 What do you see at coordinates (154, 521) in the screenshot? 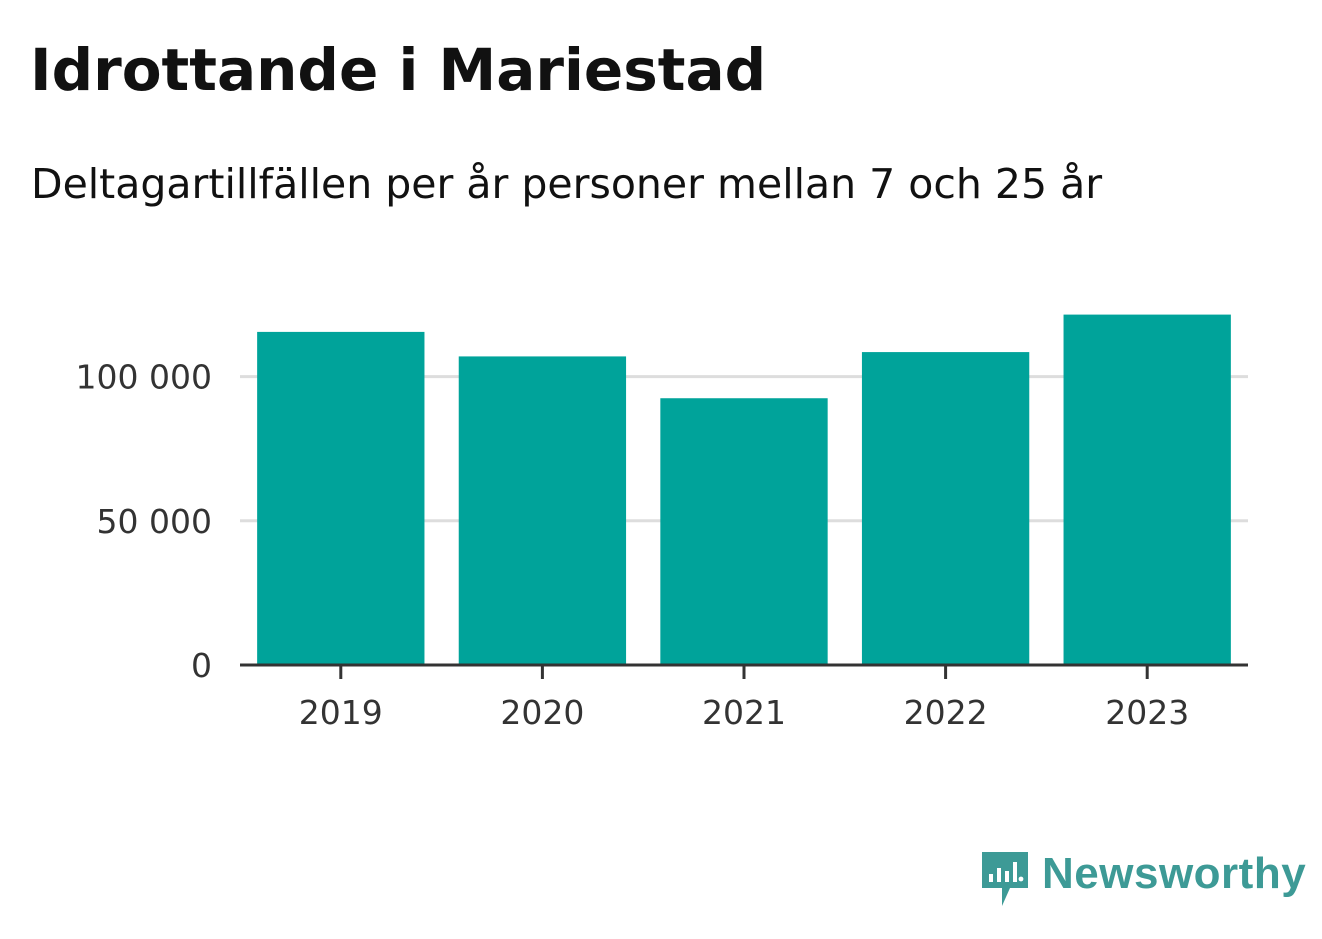
I see `y-tick-label: 50 000` at bounding box center [154, 521].